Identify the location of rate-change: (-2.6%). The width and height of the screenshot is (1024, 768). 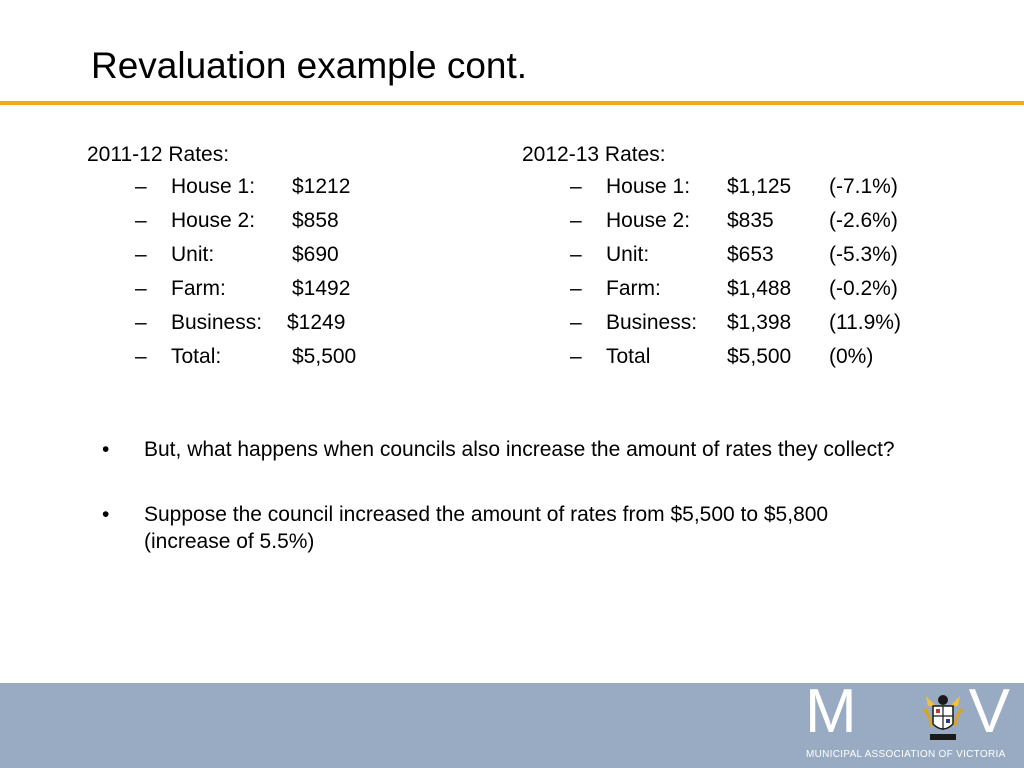
(863, 220).